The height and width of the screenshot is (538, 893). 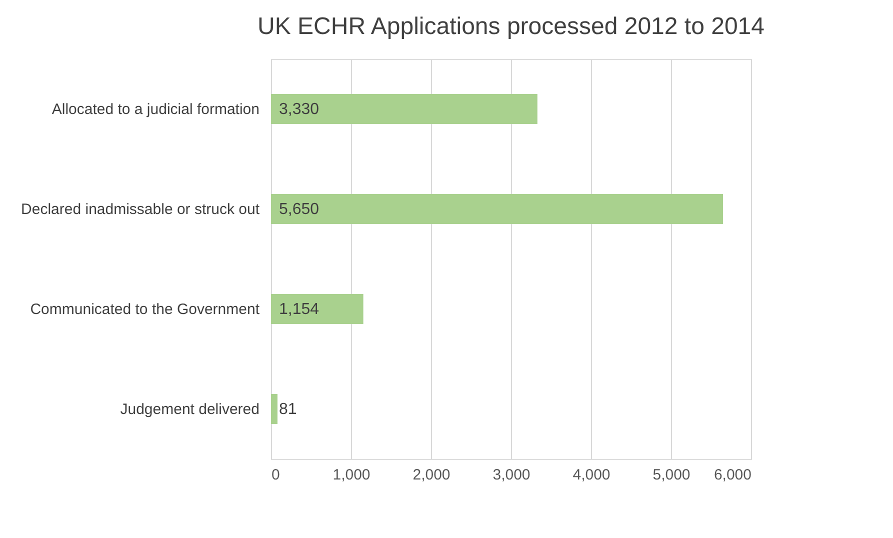 I want to click on x-tick-label: 6,000, so click(x=733, y=475).